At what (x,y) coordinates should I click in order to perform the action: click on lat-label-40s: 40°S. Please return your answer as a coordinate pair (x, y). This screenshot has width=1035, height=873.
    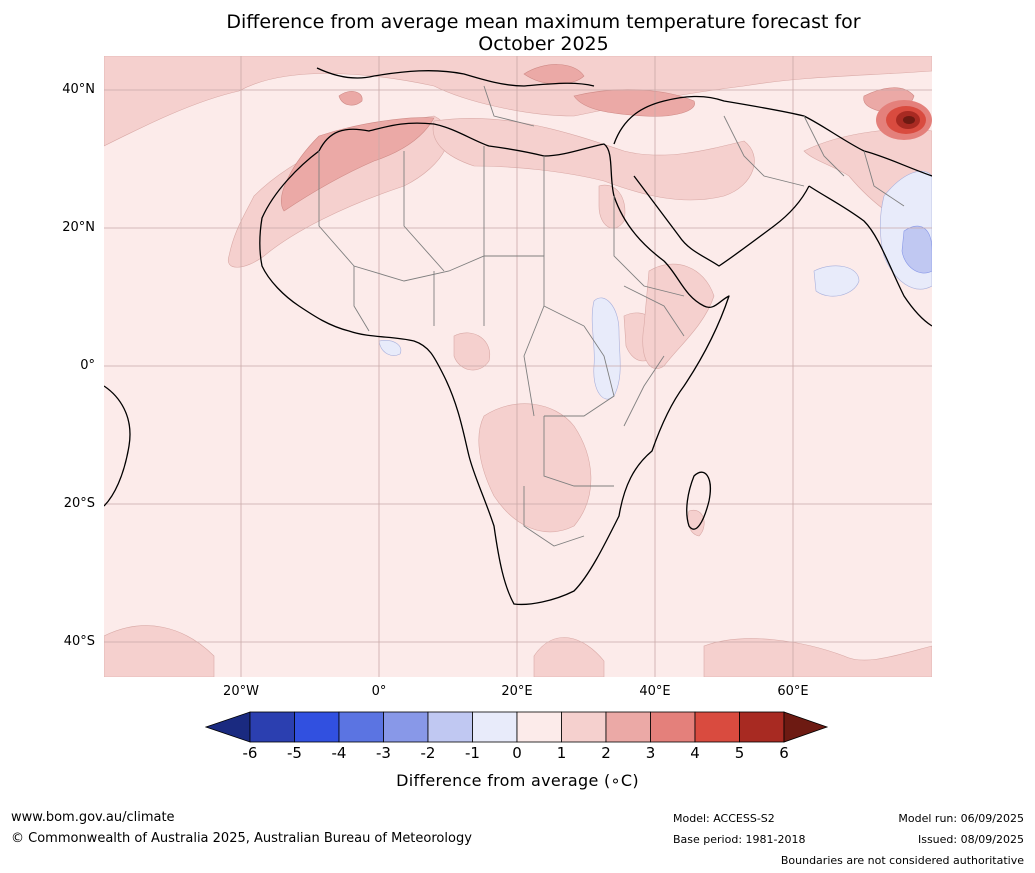
    Looking at the image, I should click on (79, 641).